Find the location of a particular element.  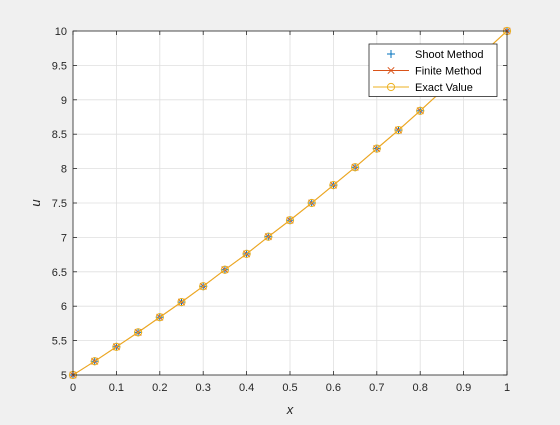

x-tick-label: 0.5 is located at coordinates (289, 388).